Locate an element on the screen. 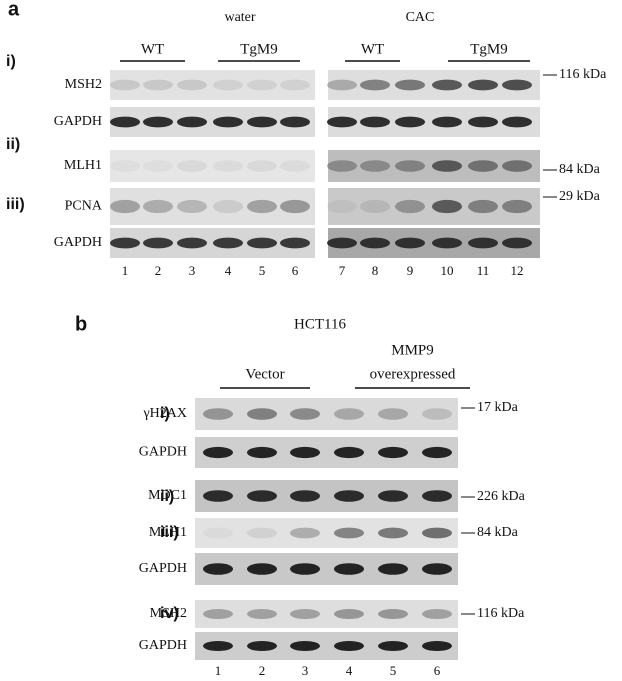 The width and height of the screenshot is (622, 681). condition-title: water is located at coordinates (239, 17).